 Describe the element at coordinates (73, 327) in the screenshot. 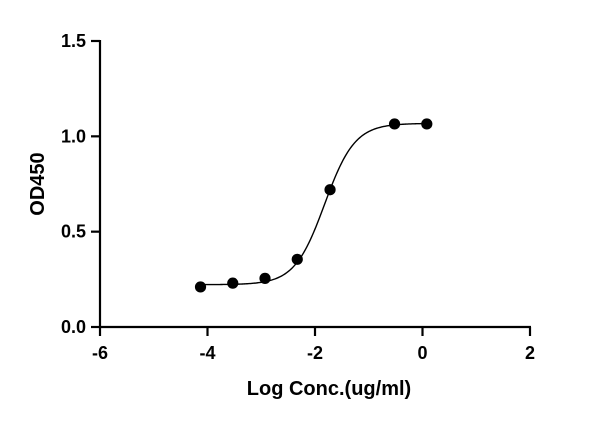

I see `y-tick-label: 0.0` at that location.